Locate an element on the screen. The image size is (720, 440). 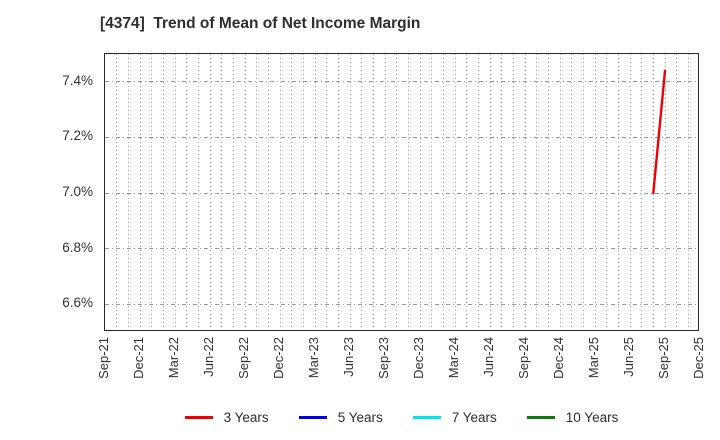
x-axis-tick-label: Sep-22 is located at coordinates (243, 358).